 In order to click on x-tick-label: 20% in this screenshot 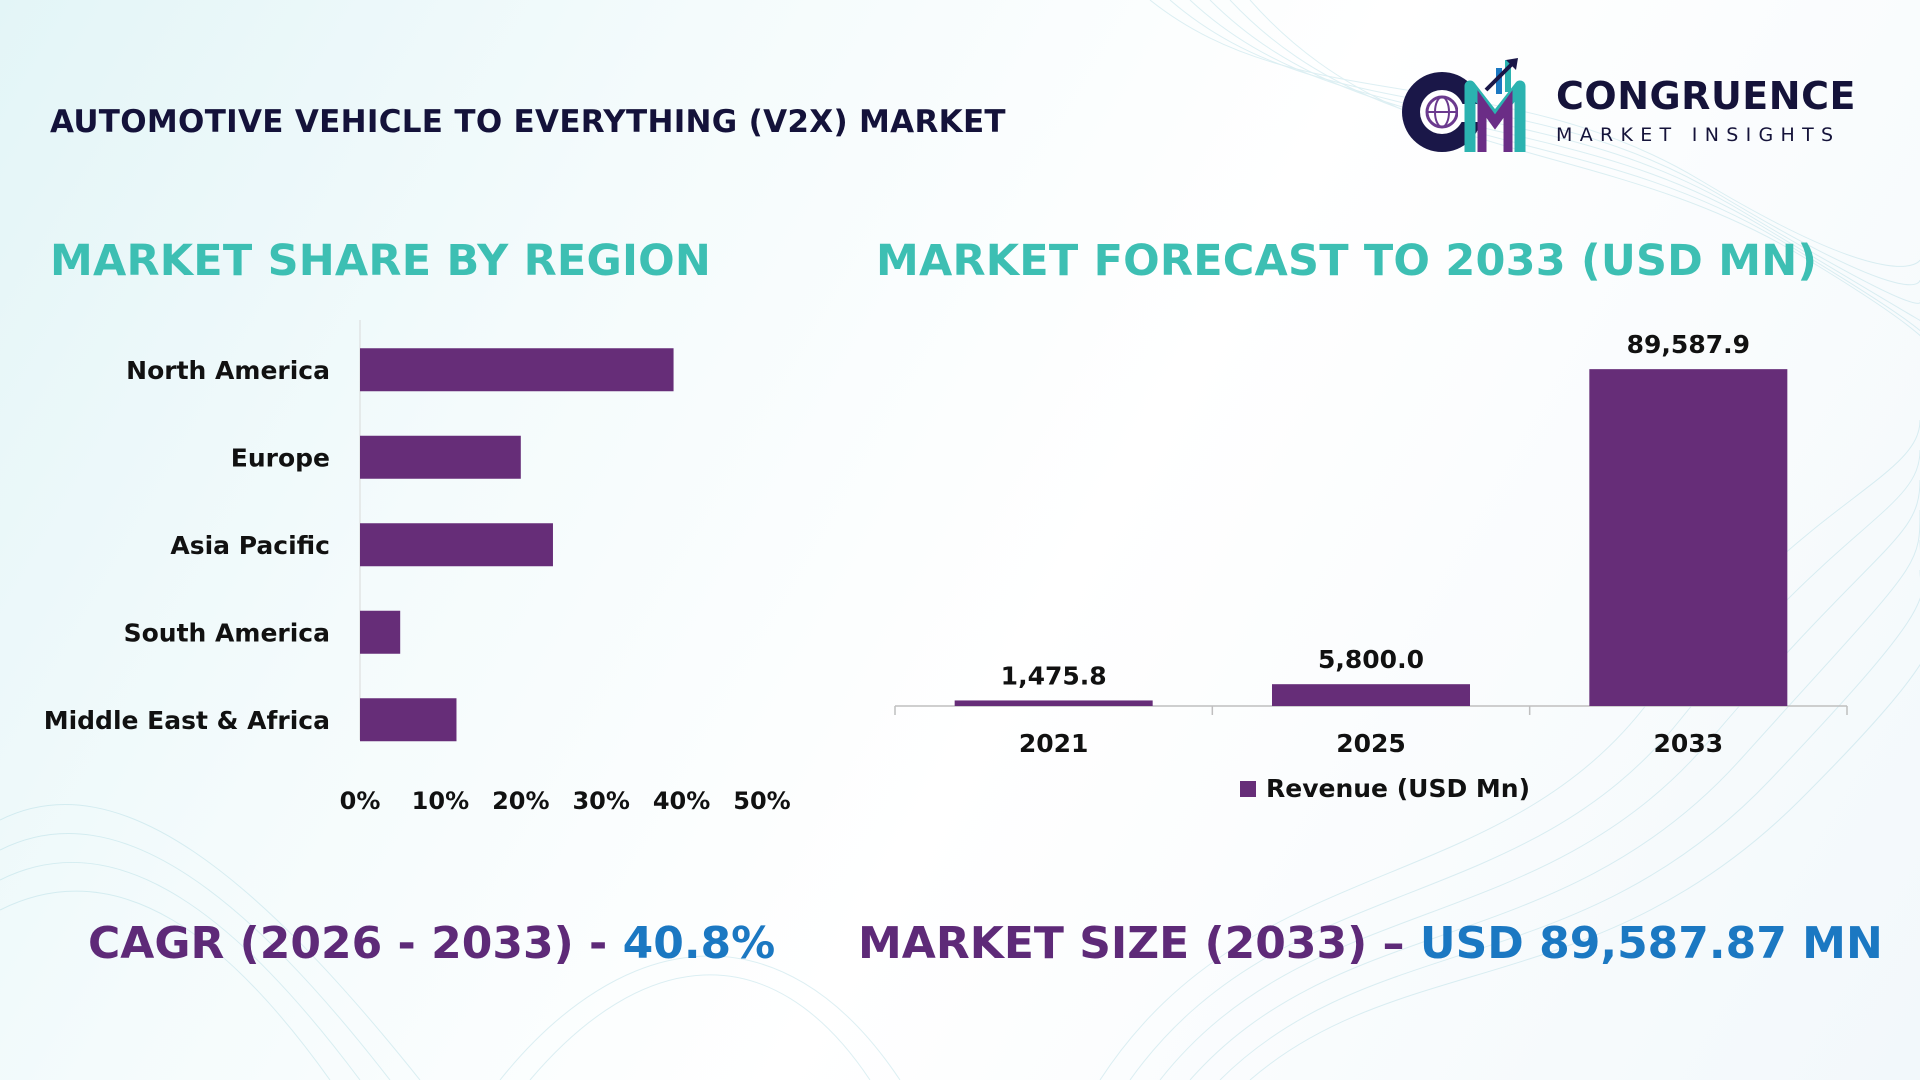, I will do `click(520, 801)`.